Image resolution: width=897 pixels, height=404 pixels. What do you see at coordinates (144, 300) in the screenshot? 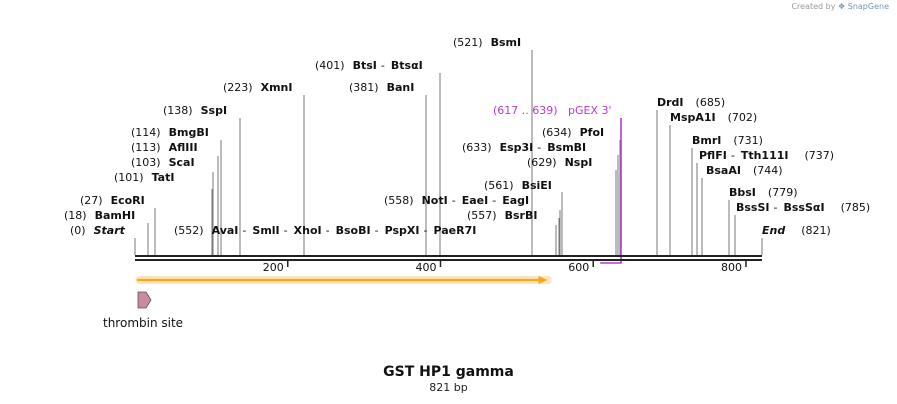
I see `thrombin-site-feature` at bounding box center [144, 300].